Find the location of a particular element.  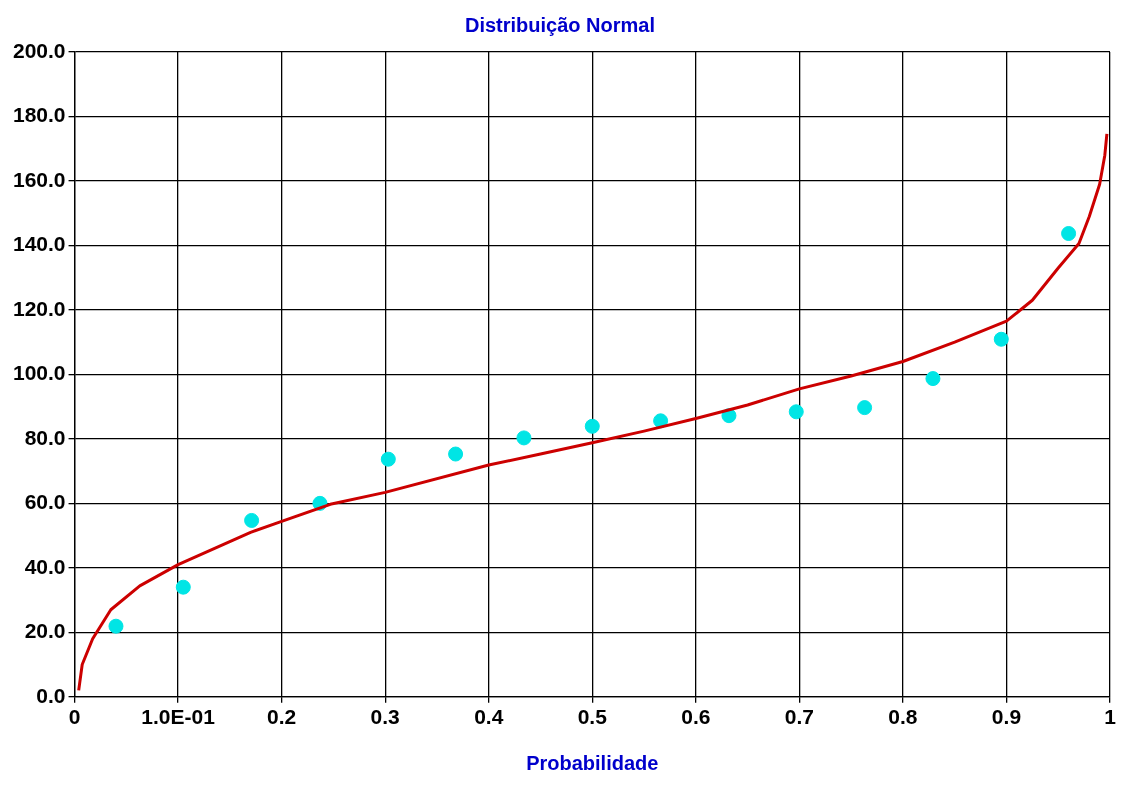

x-tick-label: 0.3 is located at coordinates (385, 717).